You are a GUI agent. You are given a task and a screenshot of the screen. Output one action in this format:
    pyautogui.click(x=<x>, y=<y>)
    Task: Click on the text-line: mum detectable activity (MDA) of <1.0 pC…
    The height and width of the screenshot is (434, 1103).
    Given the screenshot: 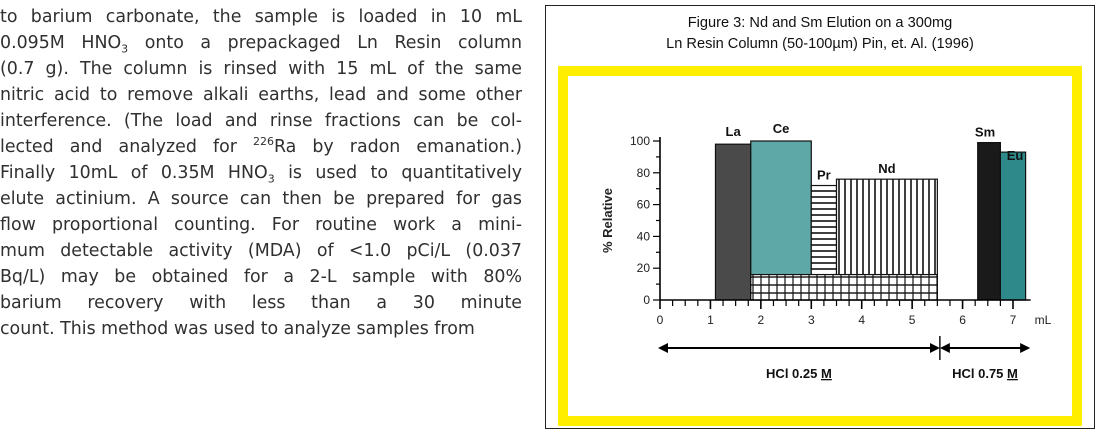 What is the action you would take?
    pyautogui.click(x=261, y=251)
    